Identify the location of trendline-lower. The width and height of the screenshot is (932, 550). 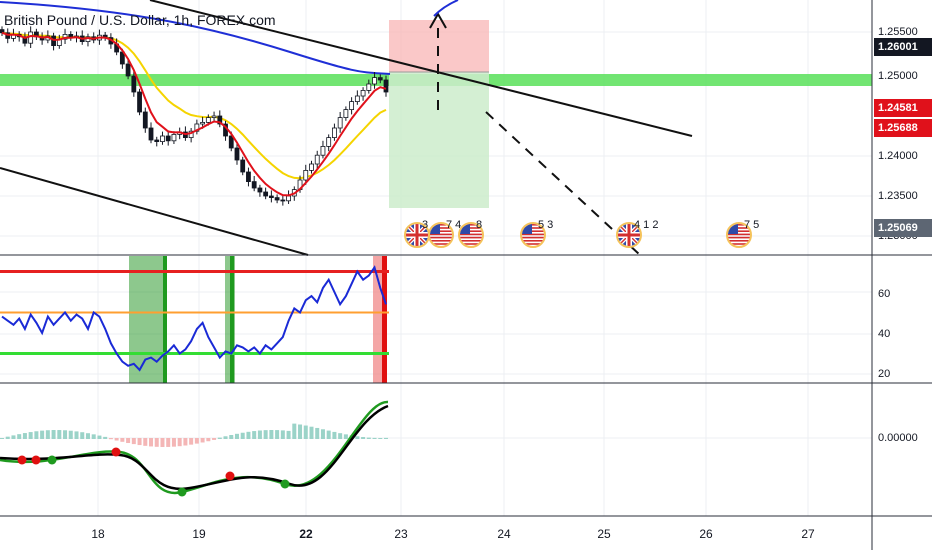
(154, 211).